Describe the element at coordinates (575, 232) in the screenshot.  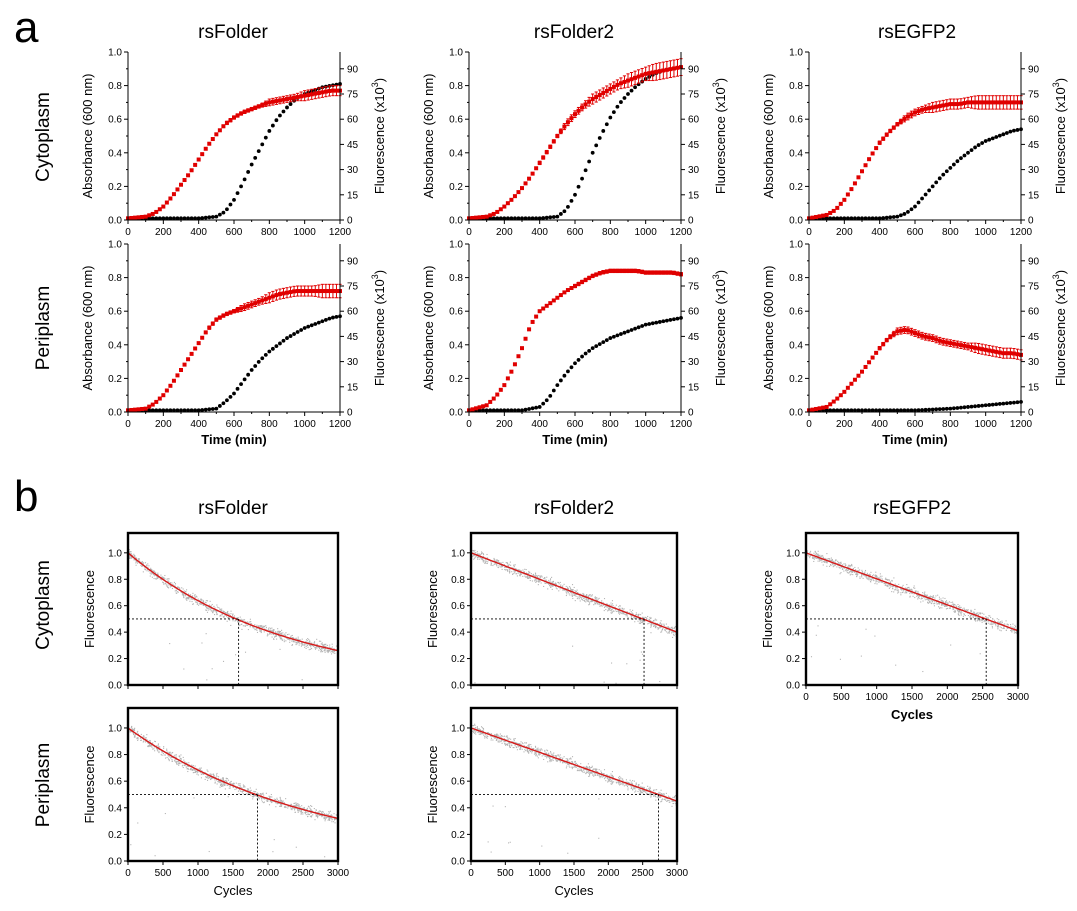
I see `x-tick-label: 600` at that location.